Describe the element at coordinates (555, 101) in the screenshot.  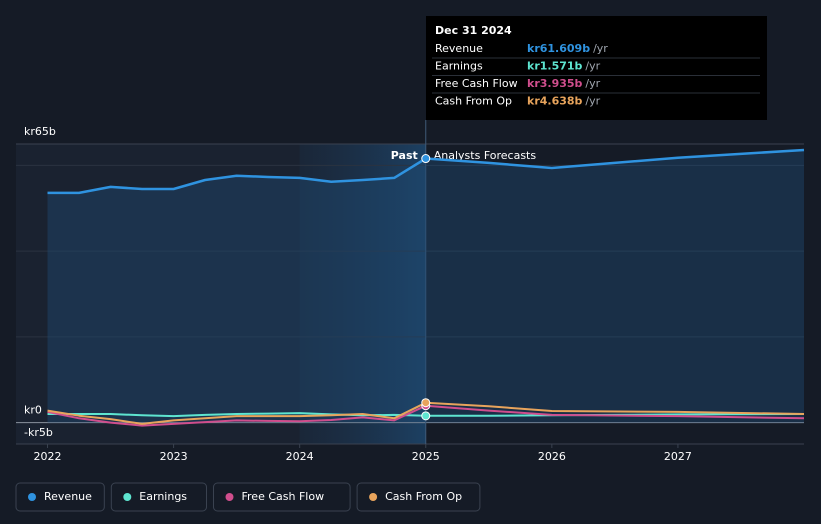
I see `tooltip-value-number: kr4.638b` at that location.